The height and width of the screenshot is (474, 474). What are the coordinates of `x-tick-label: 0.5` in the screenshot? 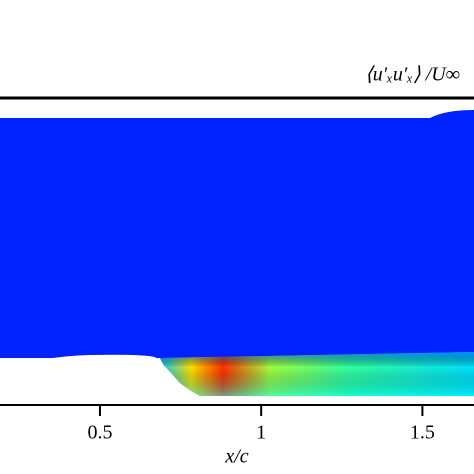 It's located at (99, 433).